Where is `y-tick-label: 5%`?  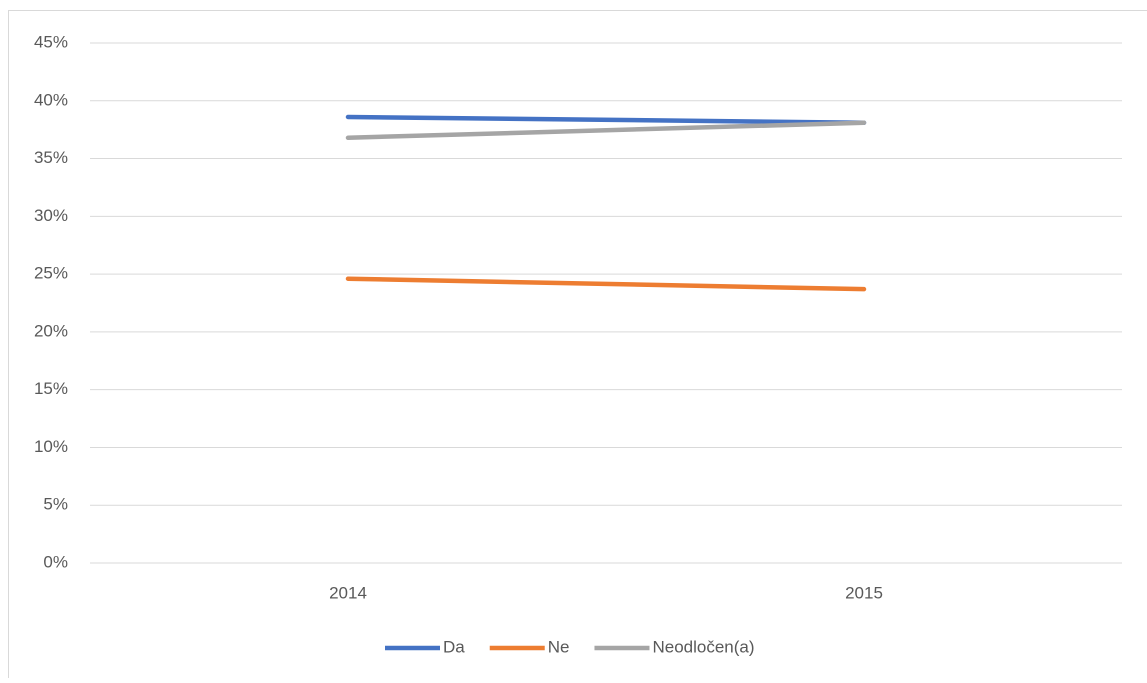
y-tick-label: 5% is located at coordinates (55, 504).